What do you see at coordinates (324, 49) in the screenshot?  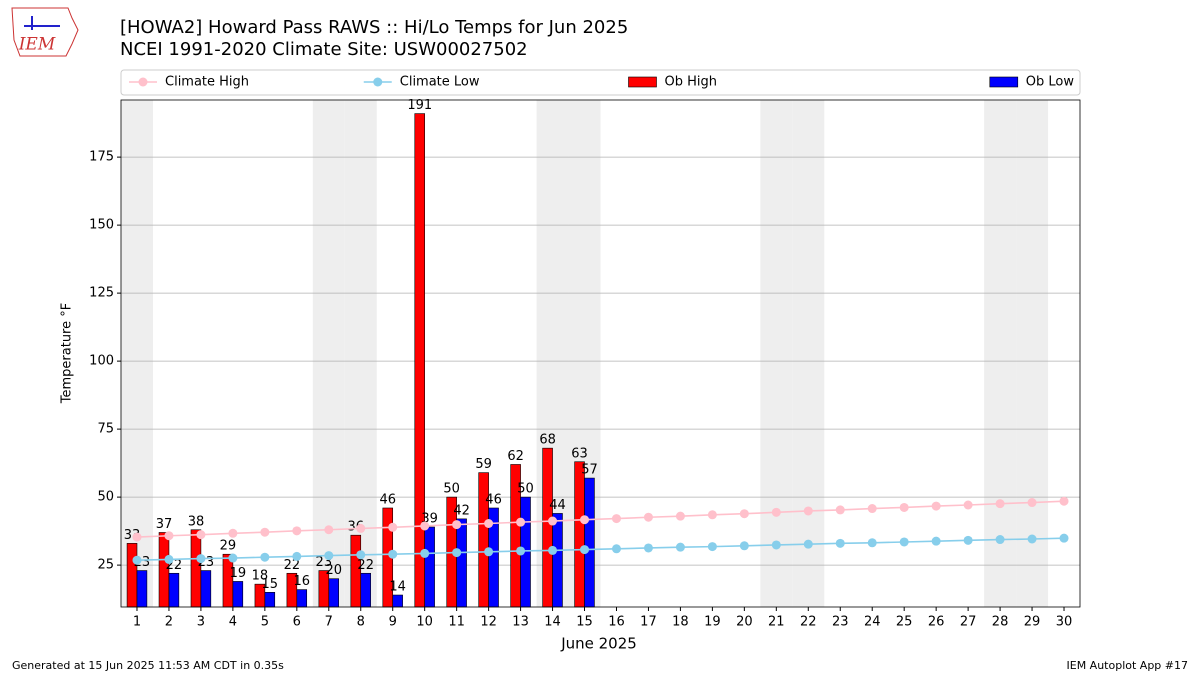 I see `chart-subtitle: NCEI 1991-2020 Climate Site: USW00027502` at bounding box center [324, 49].